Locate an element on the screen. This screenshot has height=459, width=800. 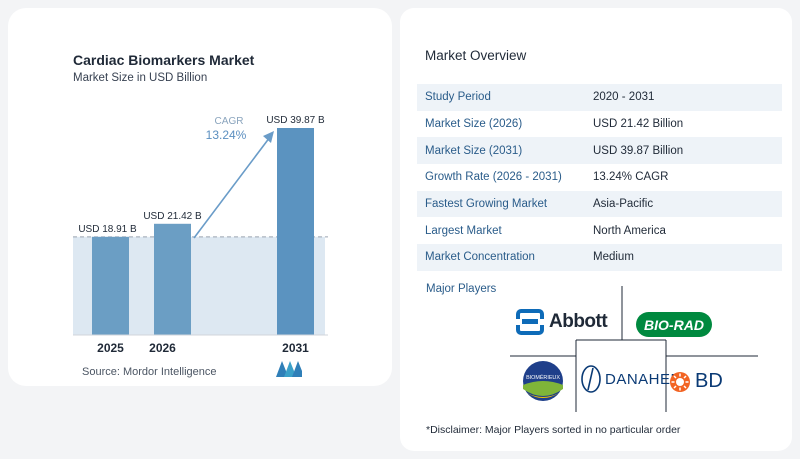
overview-row: Largest Market North America is located at coordinates (599, 230).